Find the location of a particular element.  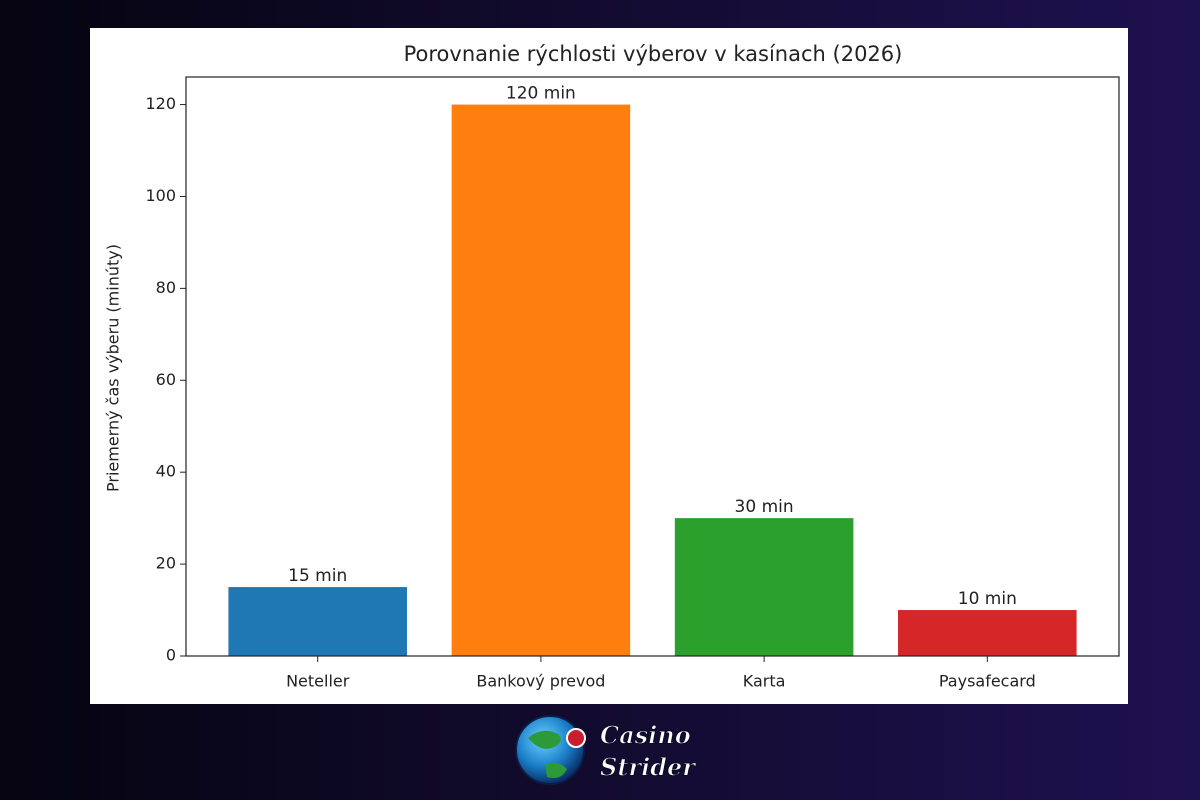

y-tick-label: 40 is located at coordinates (166, 471).